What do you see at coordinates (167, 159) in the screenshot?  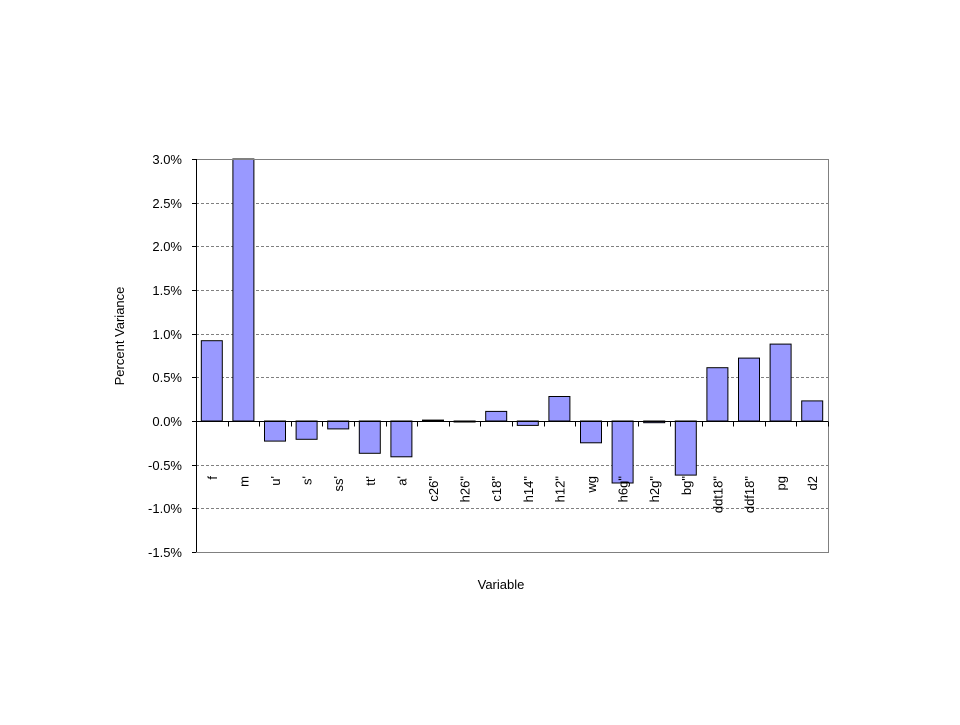 I see `y-tick-label: 3.0%` at bounding box center [167, 159].